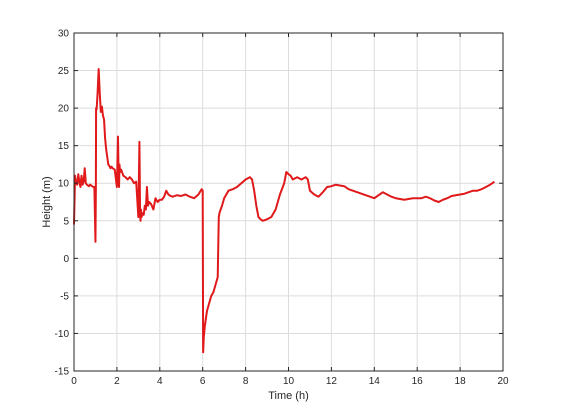  Describe the element at coordinates (503, 381) in the screenshot. I see `x-tick-label: 20` at that location.